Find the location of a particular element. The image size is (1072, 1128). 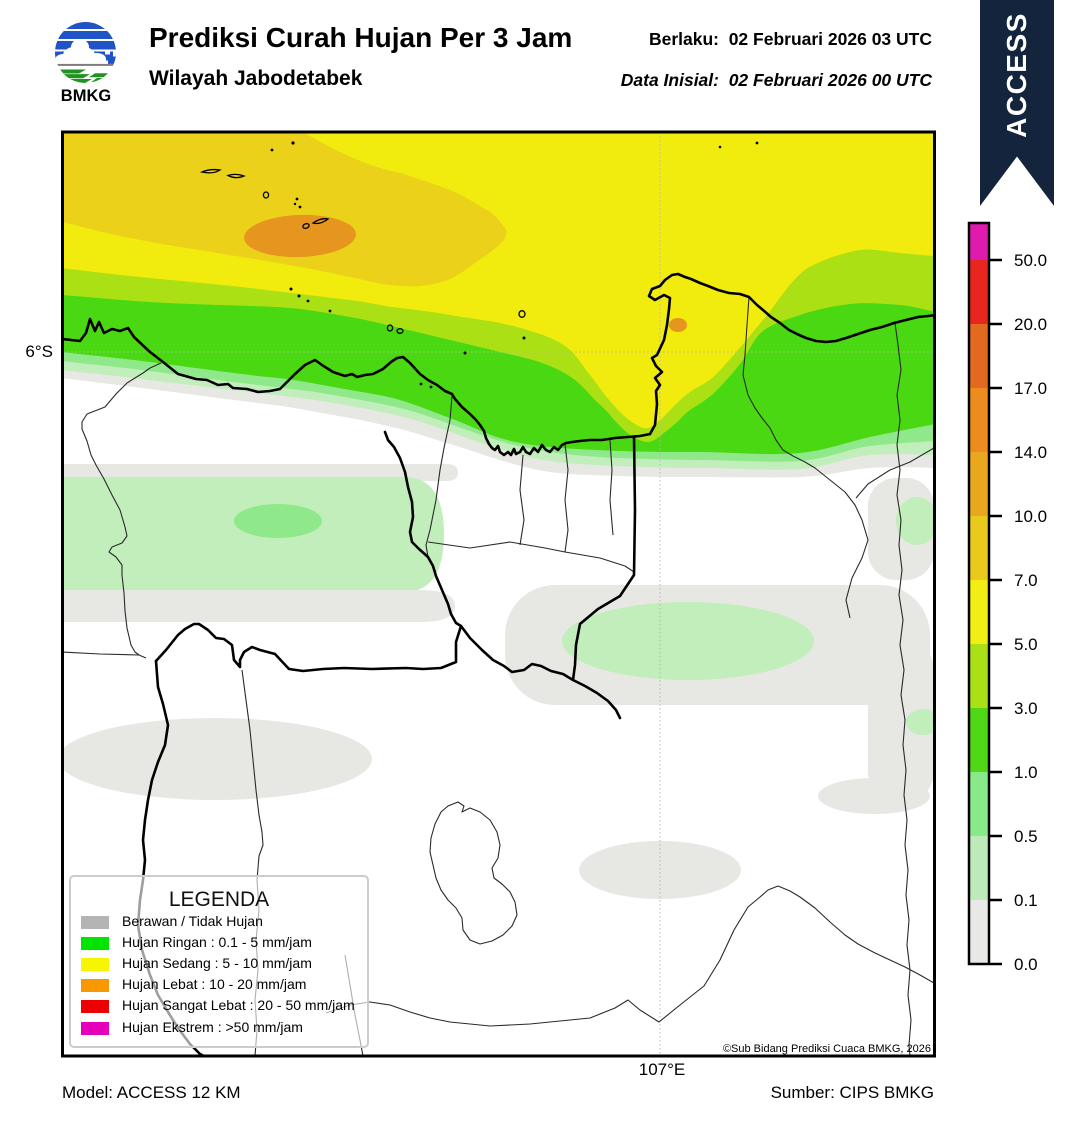

svg-text: 14.0 is located at coordinates (1030, 452).